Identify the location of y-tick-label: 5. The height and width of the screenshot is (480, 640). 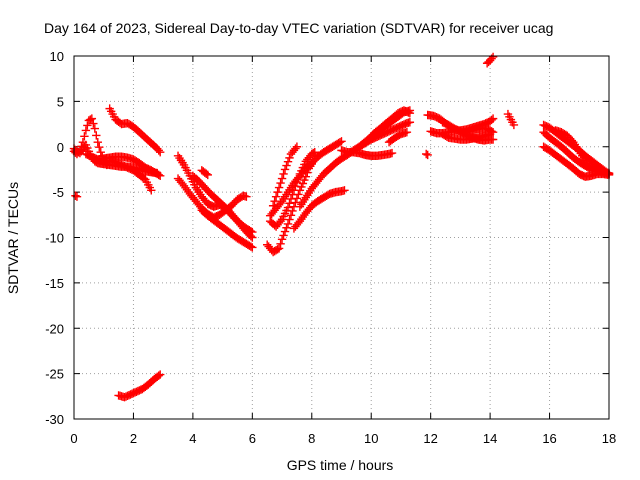
(60, 101).